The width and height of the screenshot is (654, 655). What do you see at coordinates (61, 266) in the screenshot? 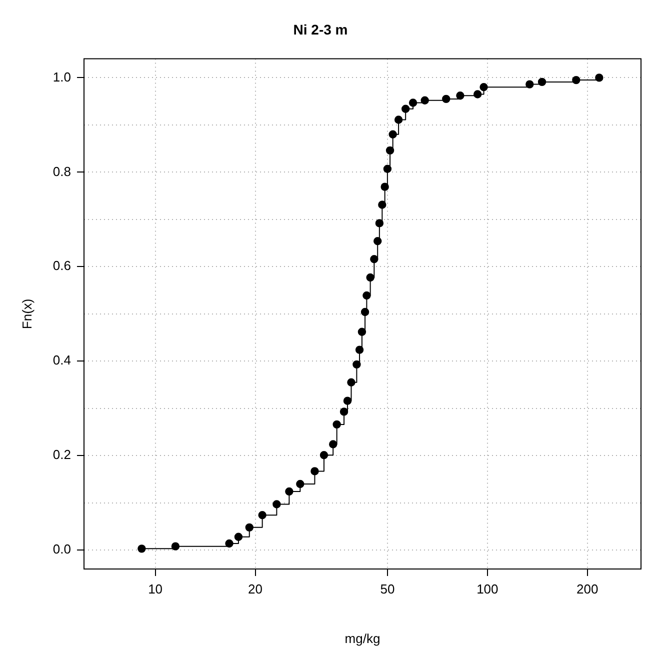
I see `y-tick-label: 0.6` at bounding box center [61, 266].